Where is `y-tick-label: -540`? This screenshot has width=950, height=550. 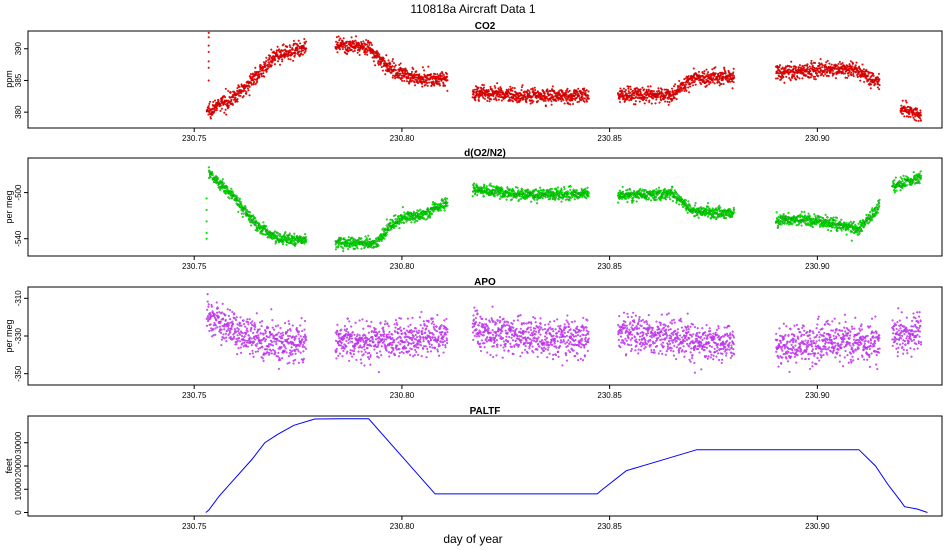
y-tick-label: -540 is located at coordinates (18, 238).